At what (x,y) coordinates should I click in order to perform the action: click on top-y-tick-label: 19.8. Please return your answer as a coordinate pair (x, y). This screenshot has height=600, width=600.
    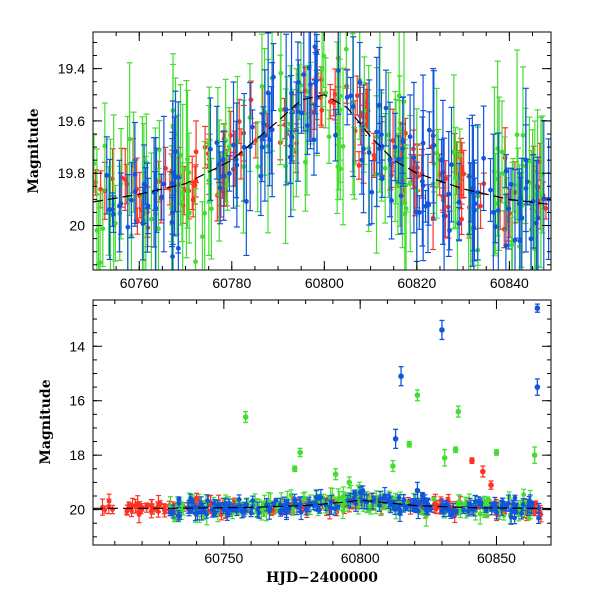
    Looking at the image, I should click on (71, 173).